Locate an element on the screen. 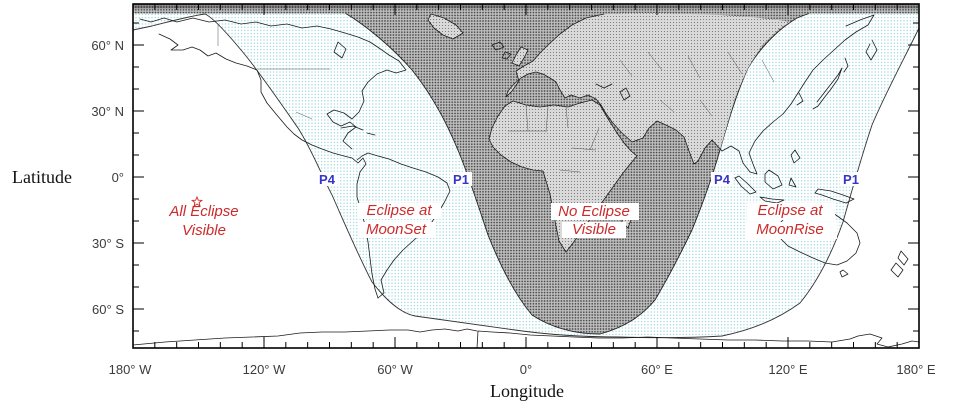  region-label-all-visible-line2: Visible is located at coordinates (204, 230).